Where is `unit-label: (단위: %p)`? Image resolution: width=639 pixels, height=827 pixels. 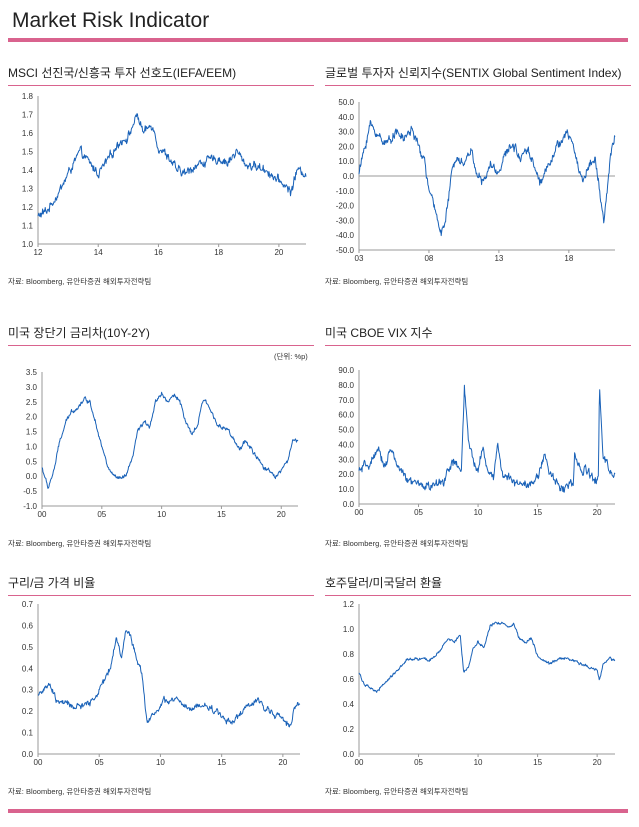
unit-label: (단위: %p) is located at coordinates (291, 356).